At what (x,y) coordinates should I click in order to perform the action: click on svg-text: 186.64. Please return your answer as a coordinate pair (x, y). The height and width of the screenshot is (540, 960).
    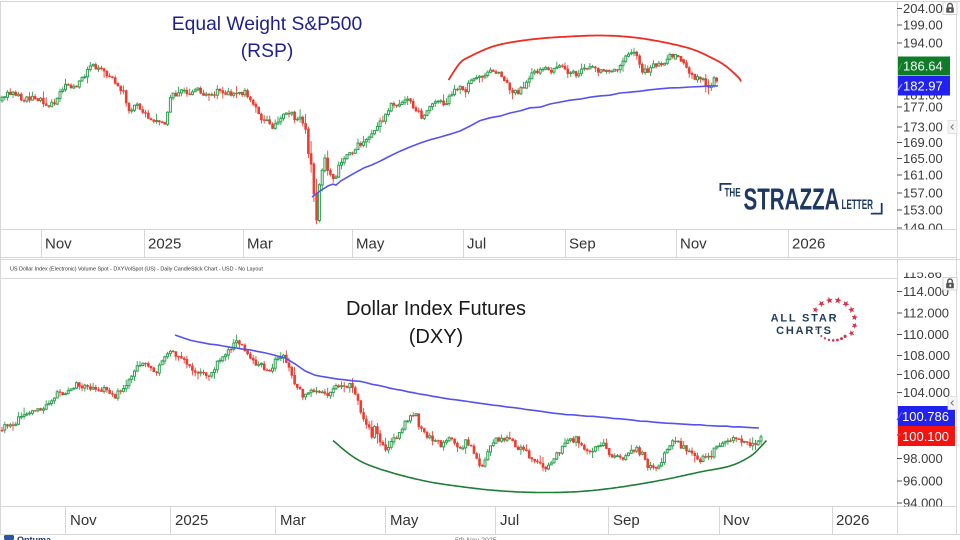
    Looking at the image, I should click on (923, 66).